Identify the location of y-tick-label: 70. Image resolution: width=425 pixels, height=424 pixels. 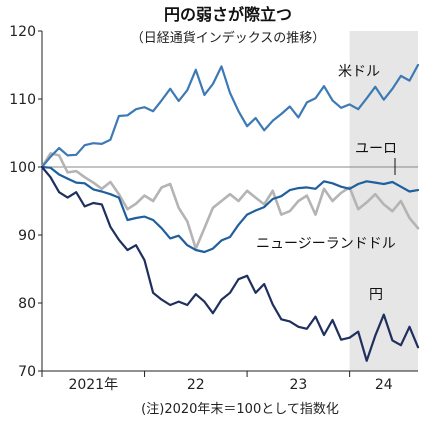
(27, 372).